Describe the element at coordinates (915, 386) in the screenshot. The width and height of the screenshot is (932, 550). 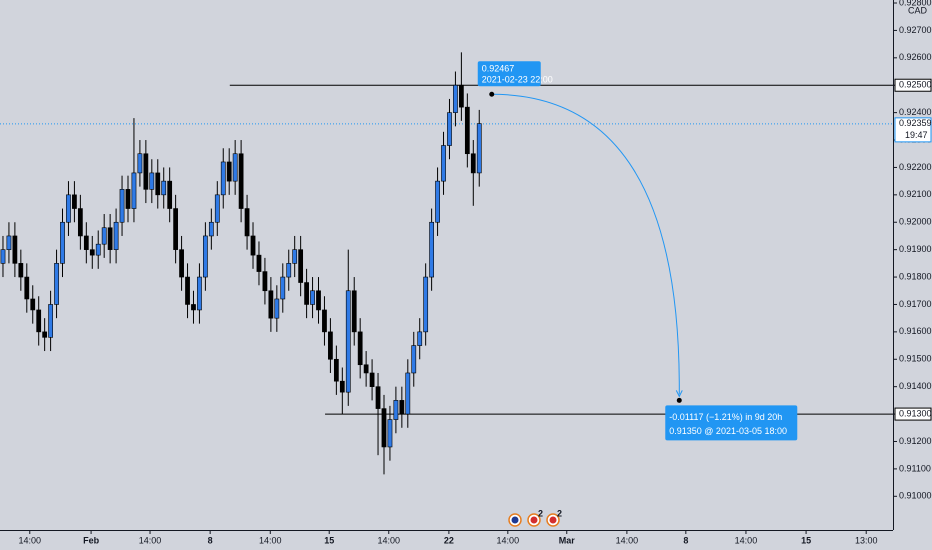
I see `y-tick-label: 0.91400` at that location.